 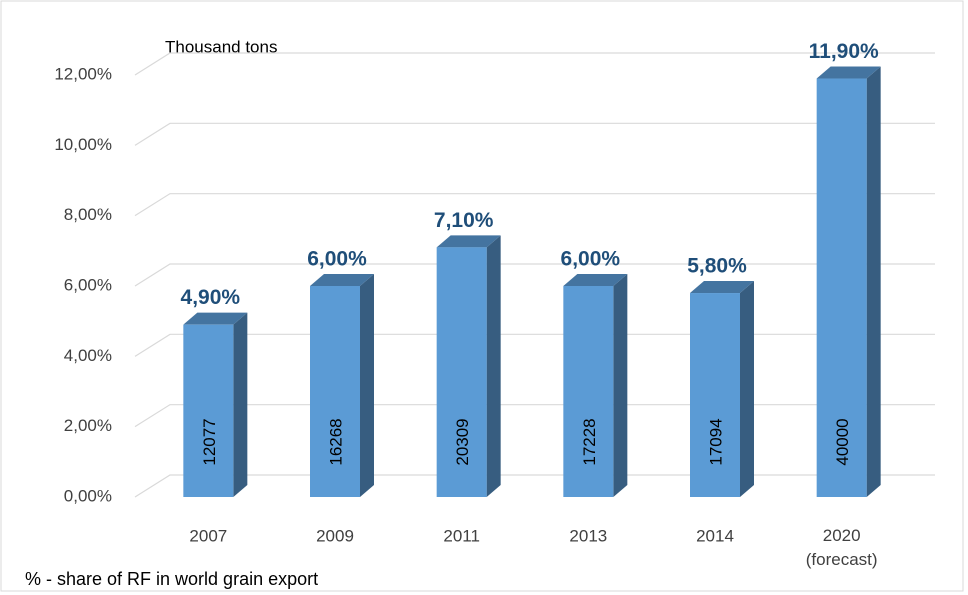 I want to click on tons-label: 20309, so click(x=462, y=441).